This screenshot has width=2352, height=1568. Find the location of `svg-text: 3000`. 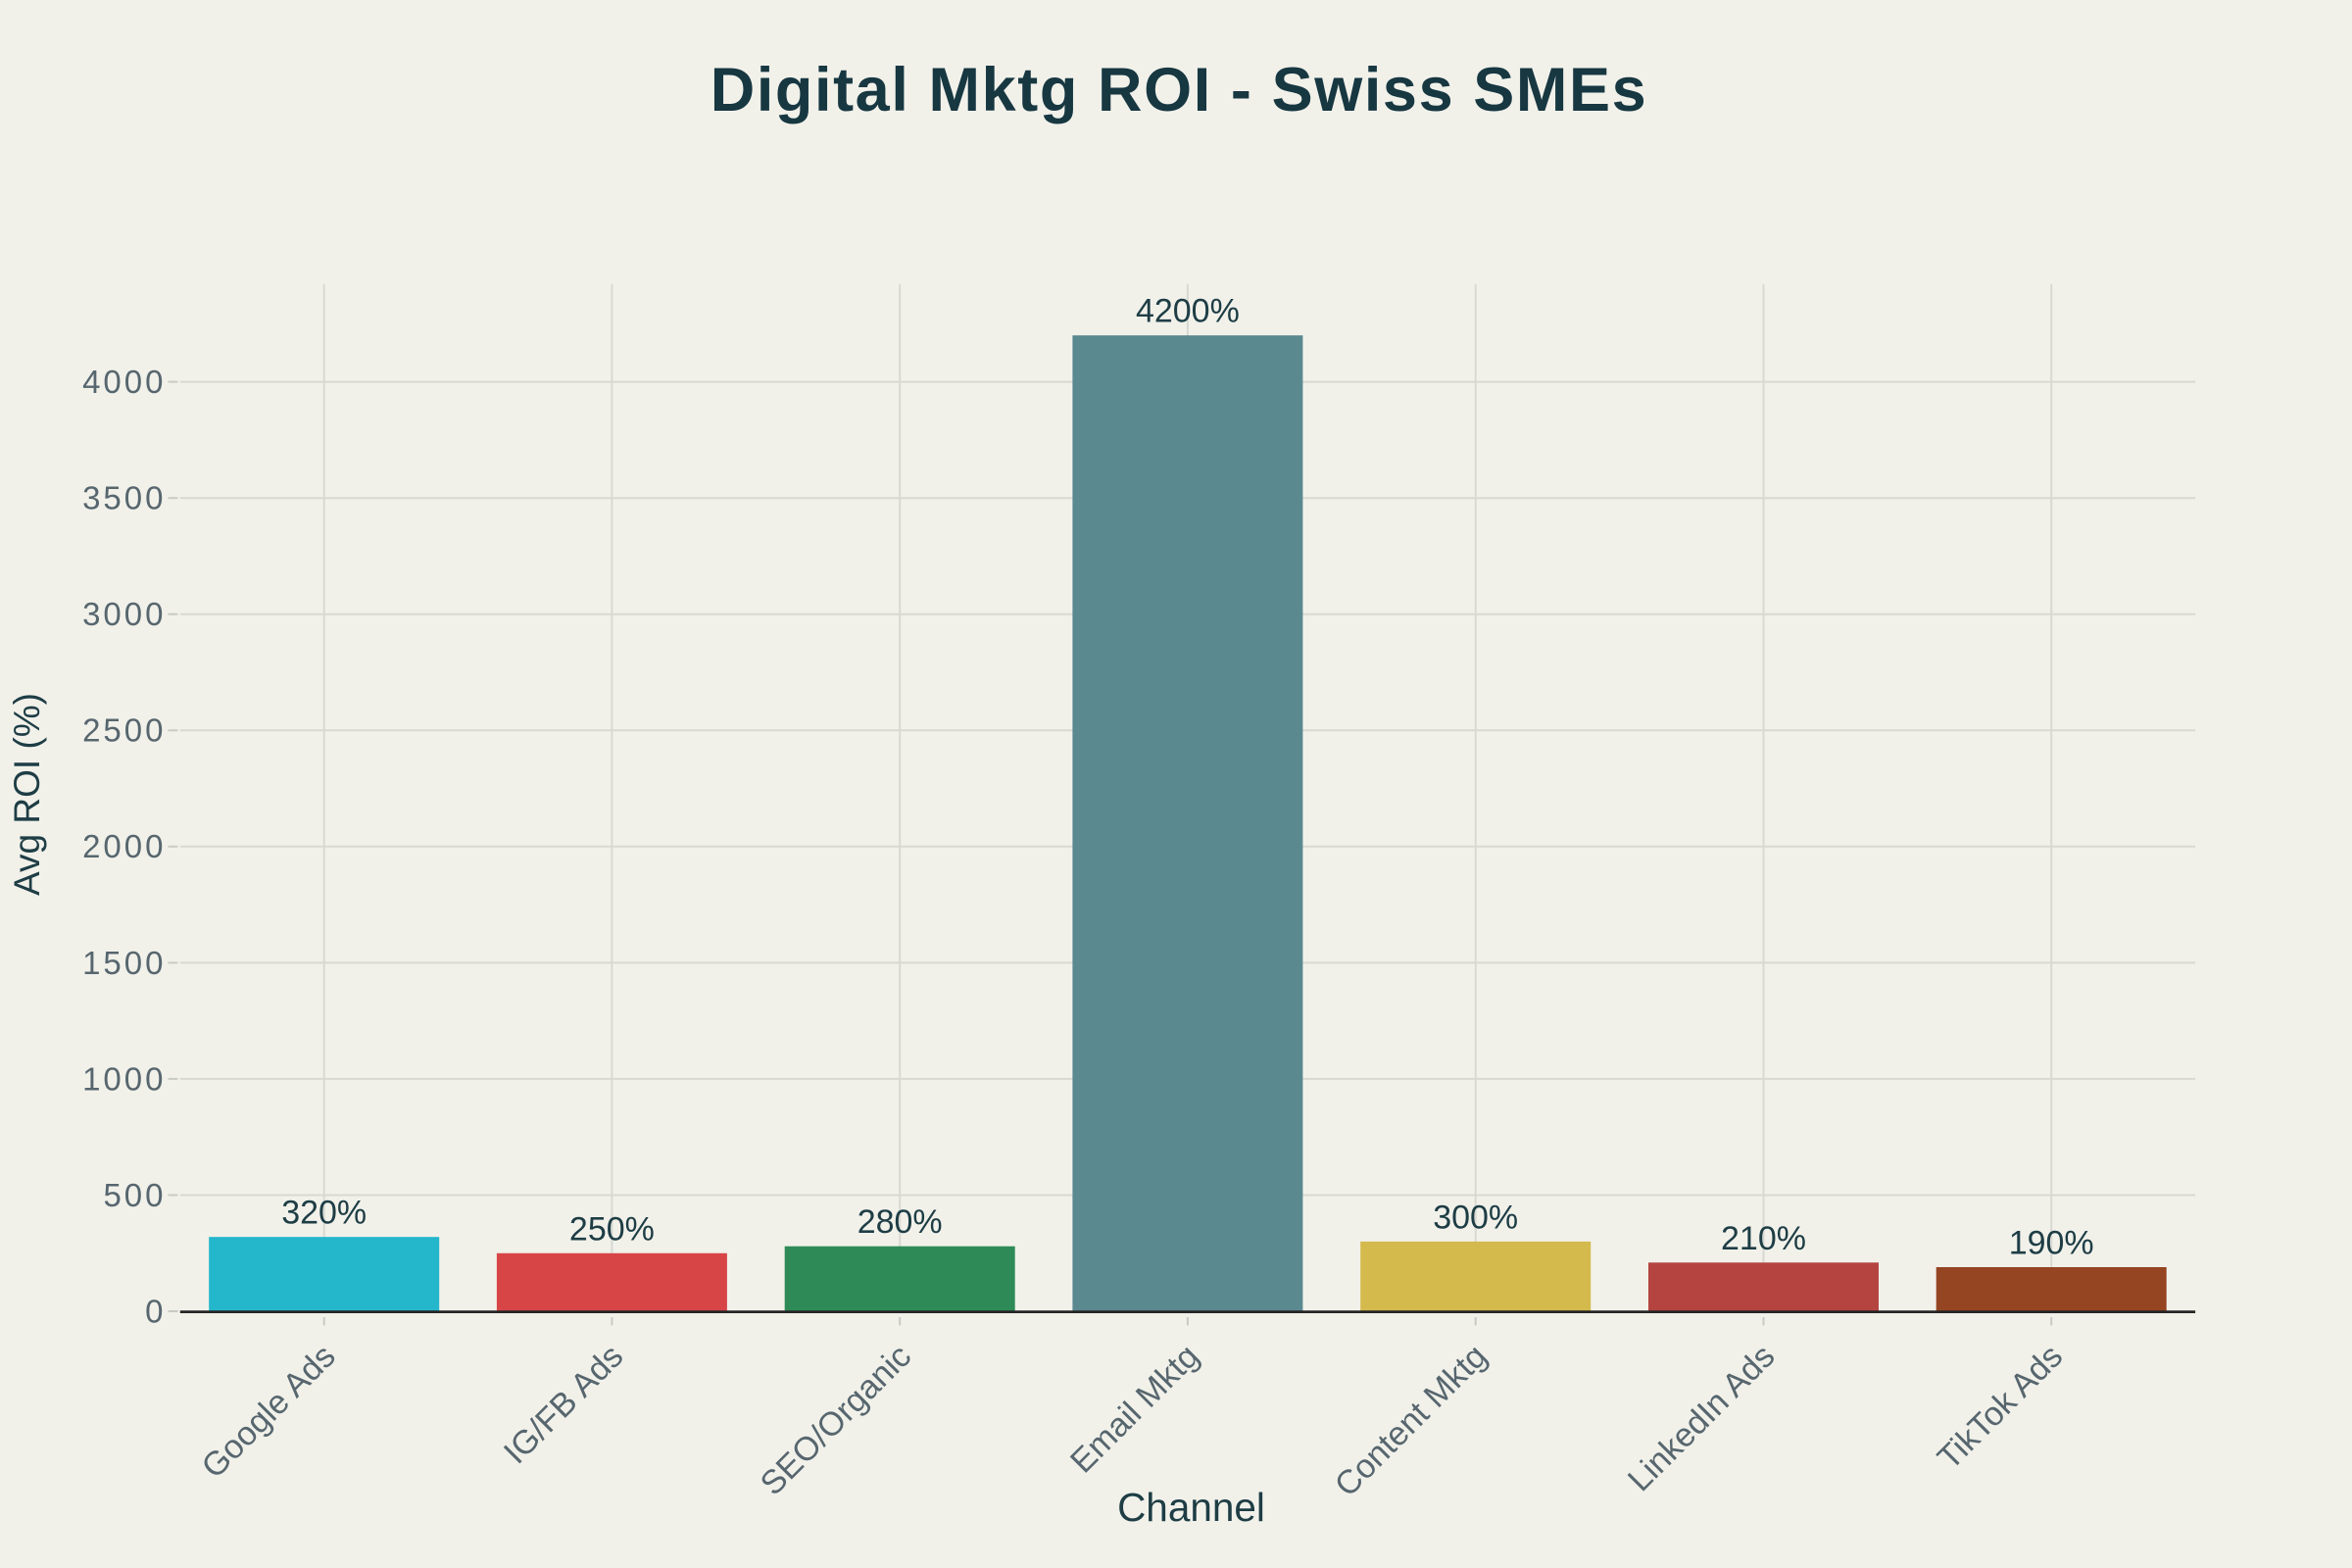

svg-text: 3000 is located at coordinates (124, 614).